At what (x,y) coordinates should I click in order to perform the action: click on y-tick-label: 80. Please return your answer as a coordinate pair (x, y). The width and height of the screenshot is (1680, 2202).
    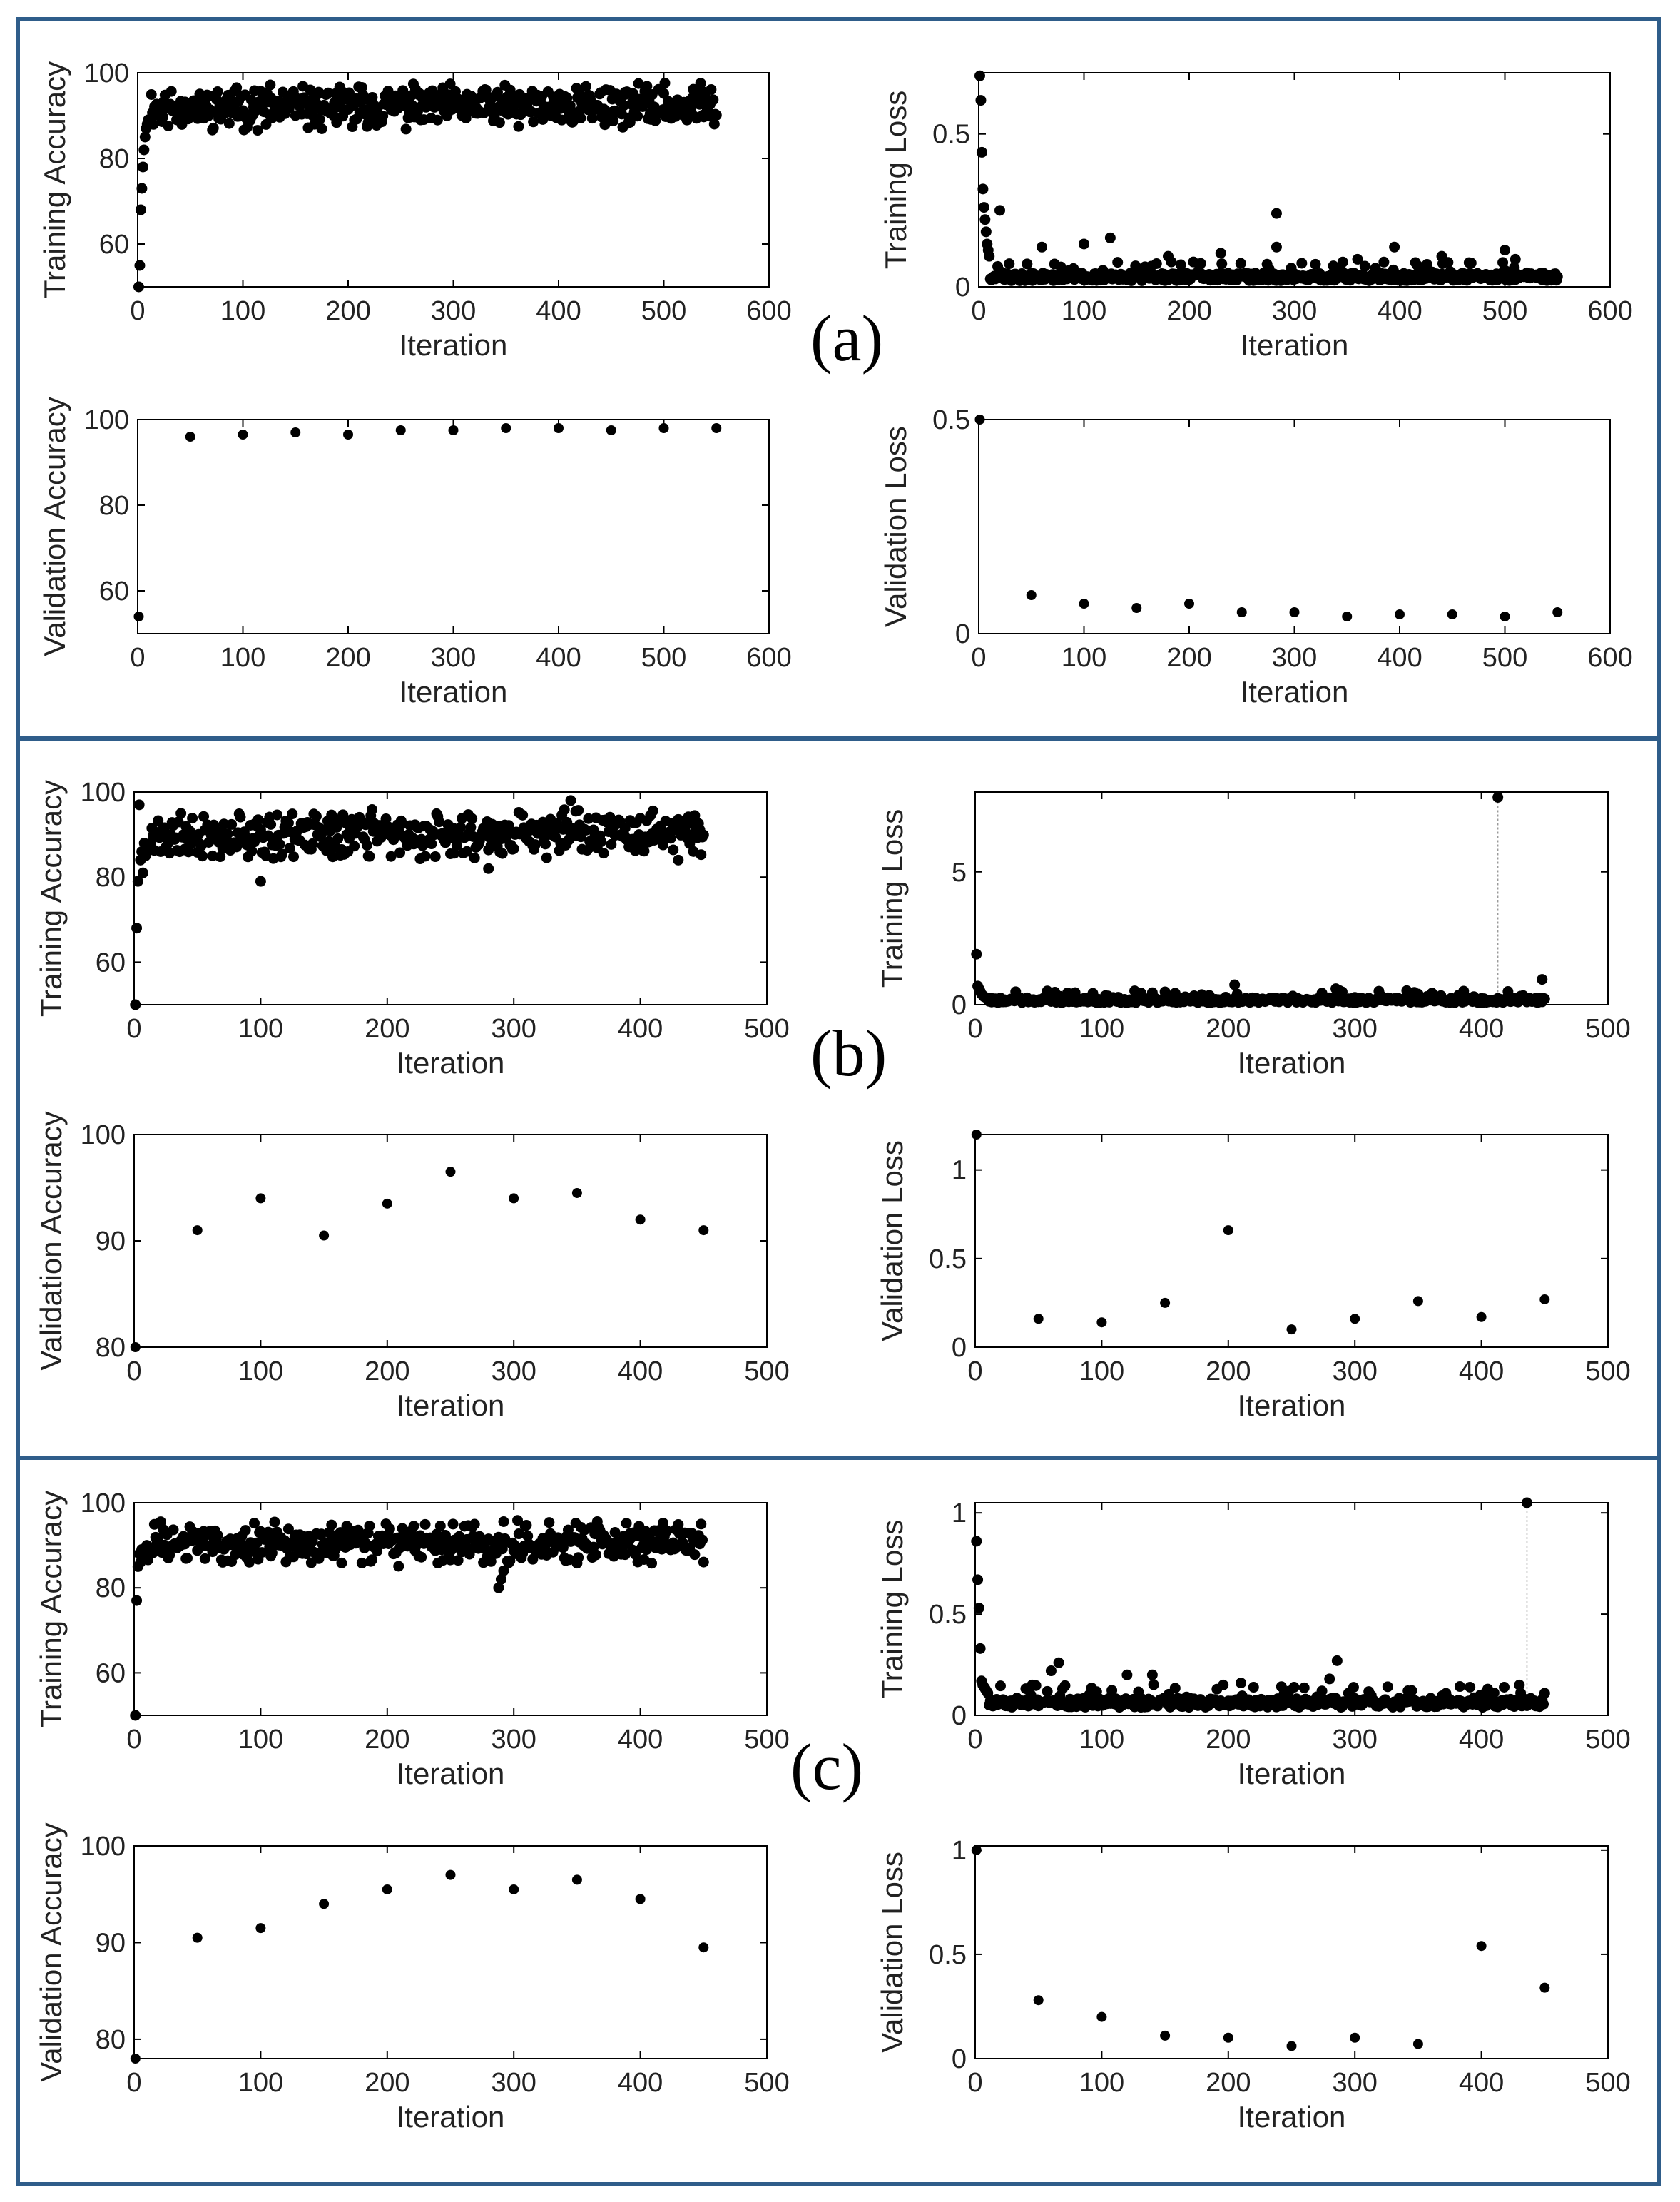
    Looking at the image, I should click on (111, 878).